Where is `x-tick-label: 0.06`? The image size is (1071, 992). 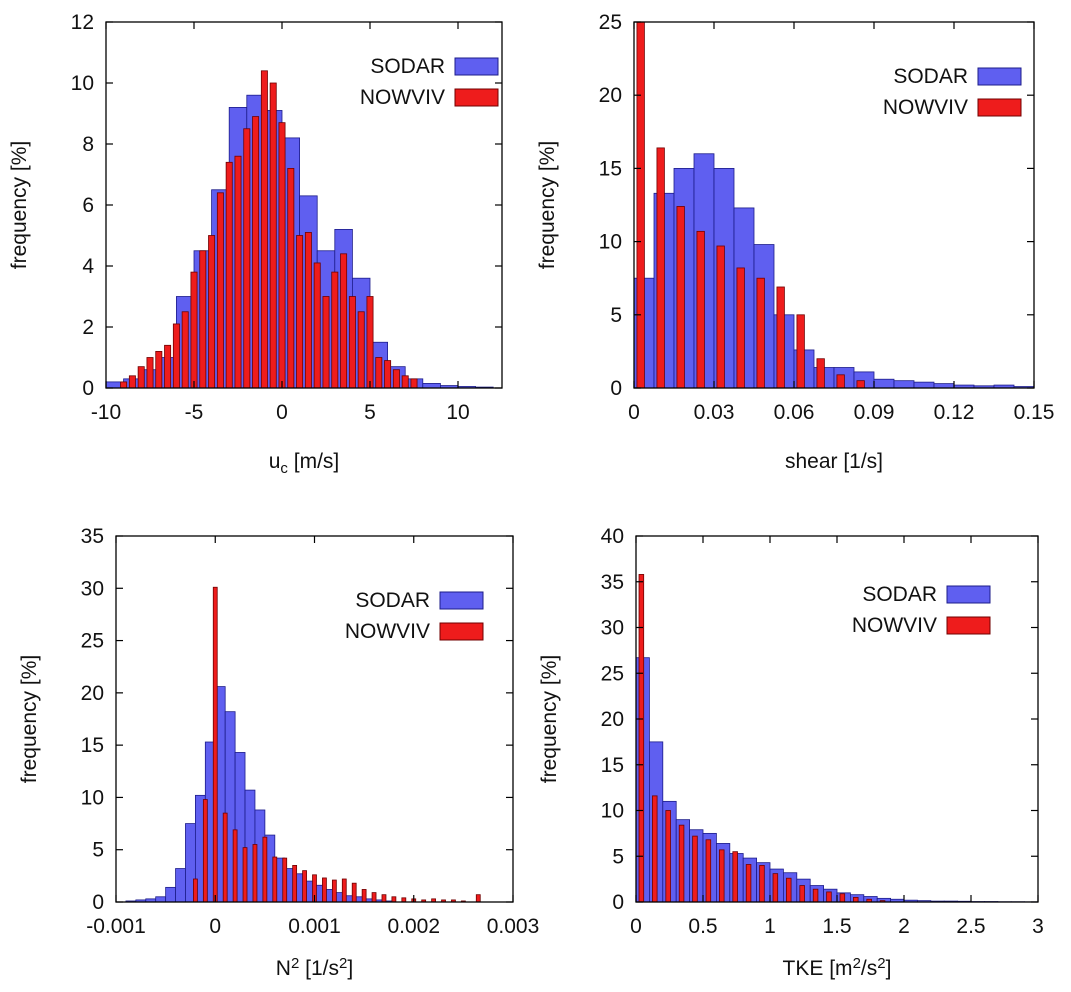 x-tick-label: 0.06 is located at coordinates (794, 412).